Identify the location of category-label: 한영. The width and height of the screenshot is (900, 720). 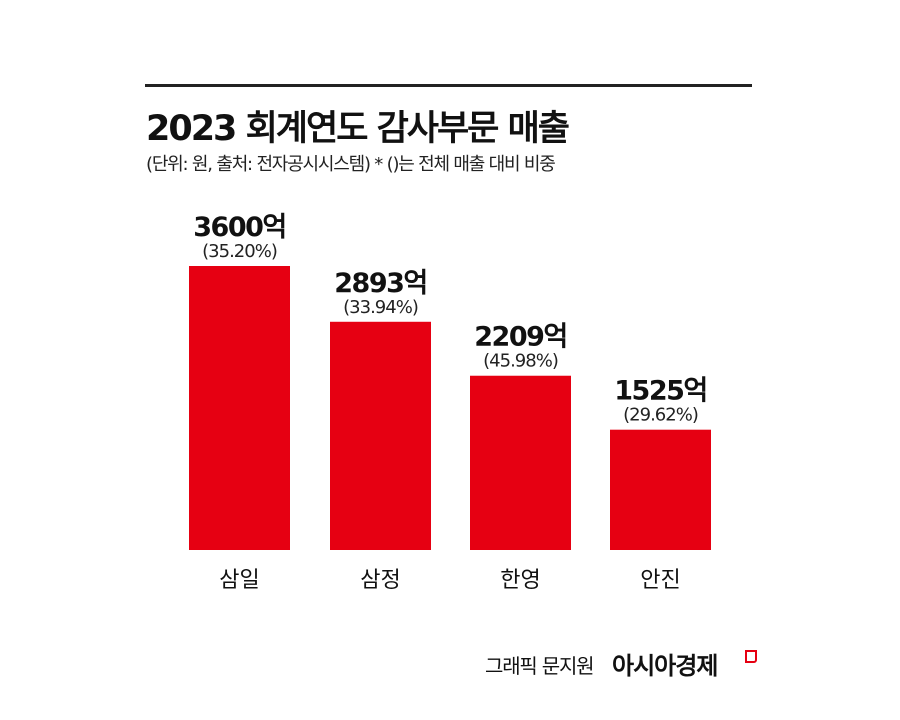
(520, 580).